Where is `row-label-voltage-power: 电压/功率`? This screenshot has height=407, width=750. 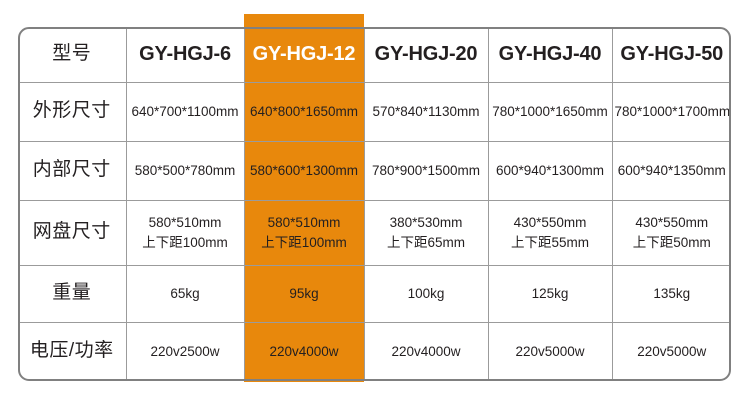
row-label-voltage-power: 电压/功率 is located at coordinates (72, 351).